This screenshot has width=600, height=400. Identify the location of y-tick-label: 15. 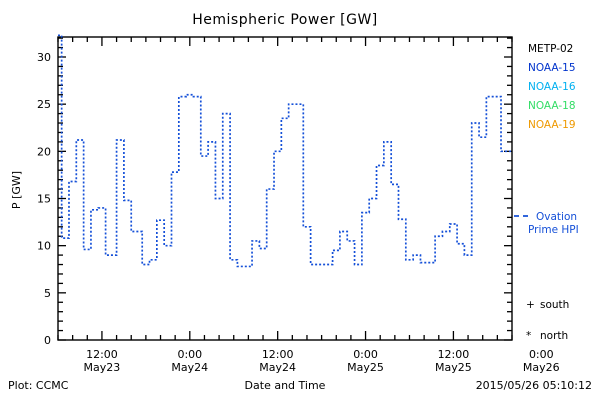
(44, 199).